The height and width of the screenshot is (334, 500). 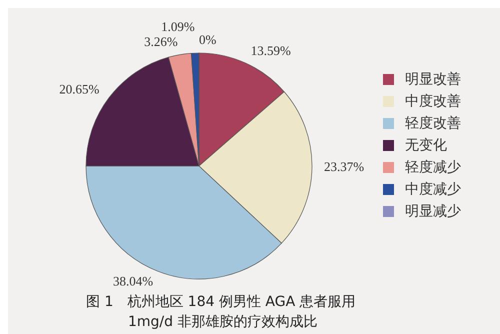 I want to click on data-label: 20.65%, so click(x=79, y=88).